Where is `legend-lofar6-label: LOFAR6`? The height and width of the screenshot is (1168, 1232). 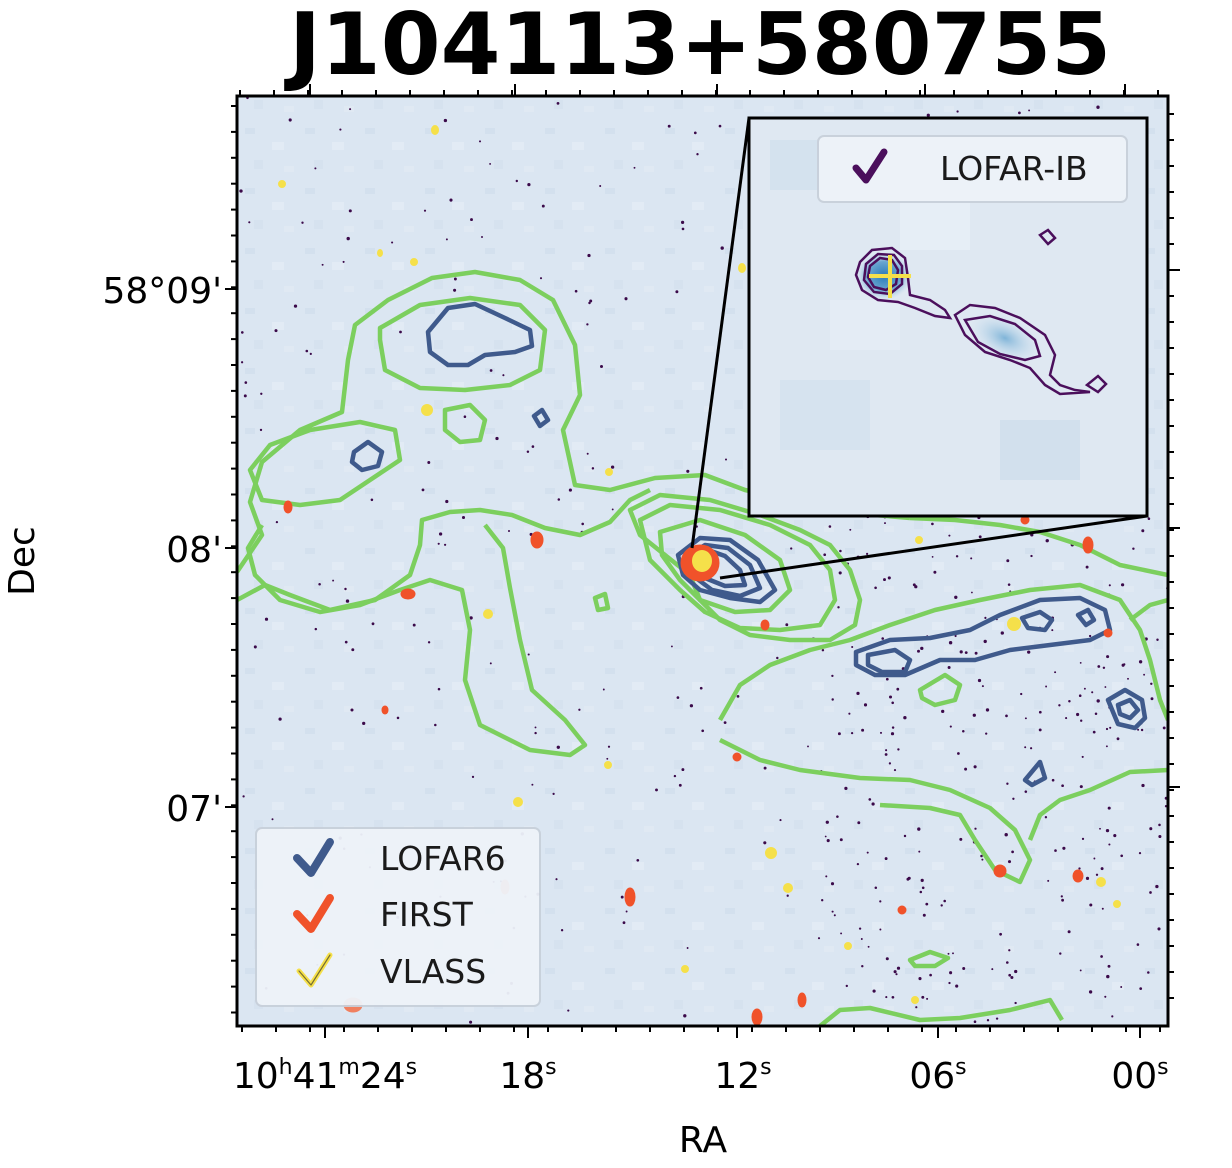 legend-lofar6-label: LOFAR6 is located at coordinates (443, 858).